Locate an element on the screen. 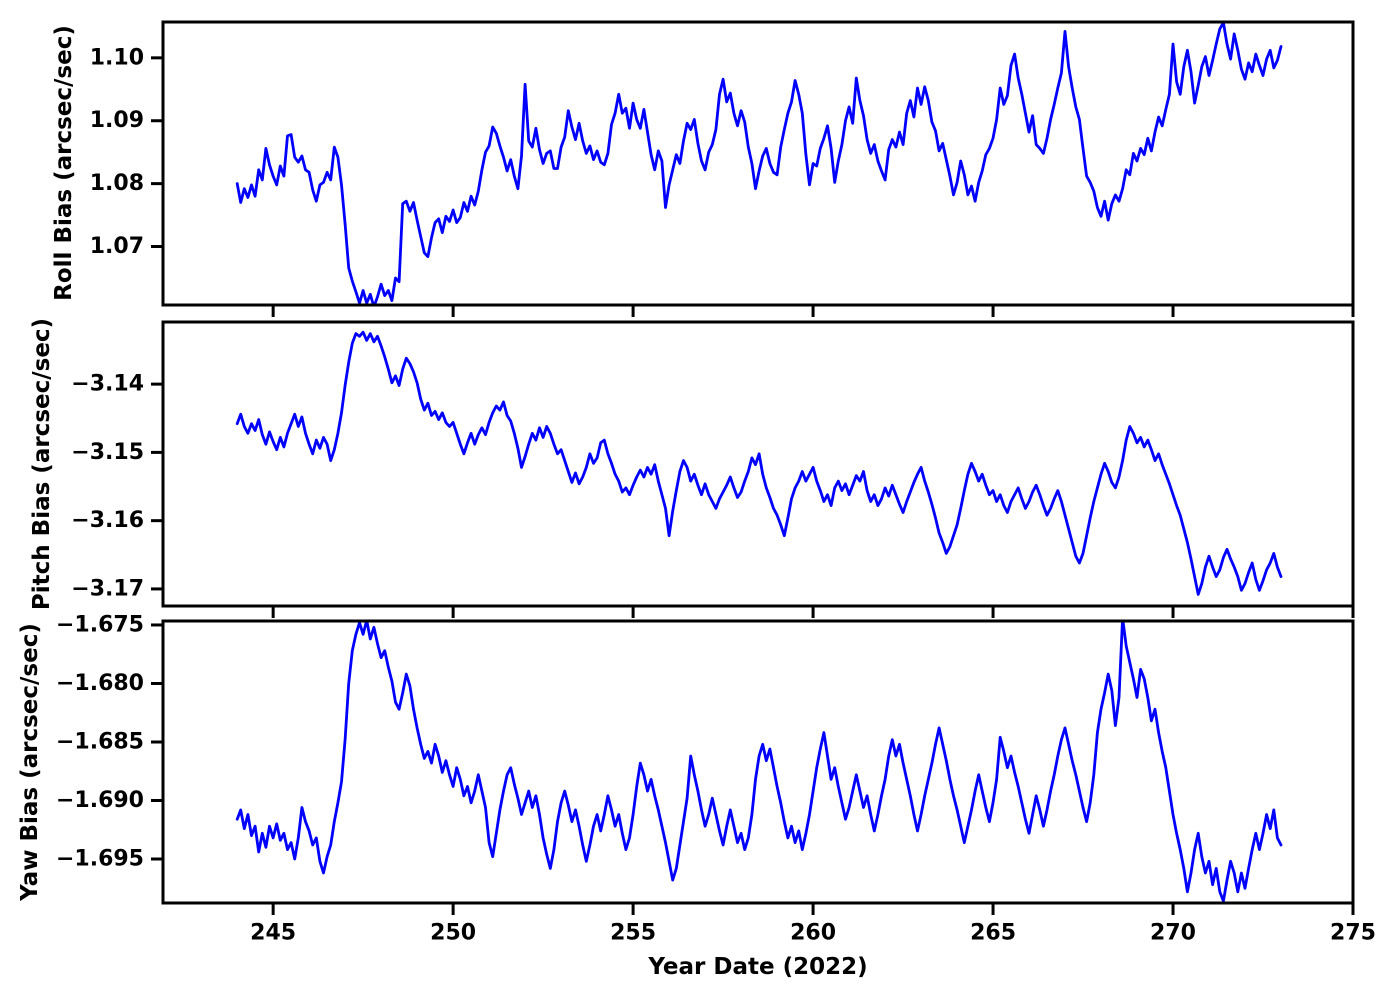 The image size is (1400, 1000). y-tick-label: 1.08 is located at coordinates (117, 183).